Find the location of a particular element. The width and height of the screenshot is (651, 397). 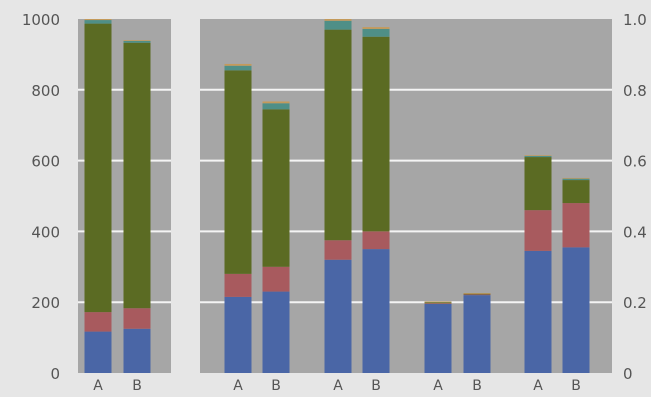

y-tick-label-right: 1.0 is located at coordinates (635, 20).